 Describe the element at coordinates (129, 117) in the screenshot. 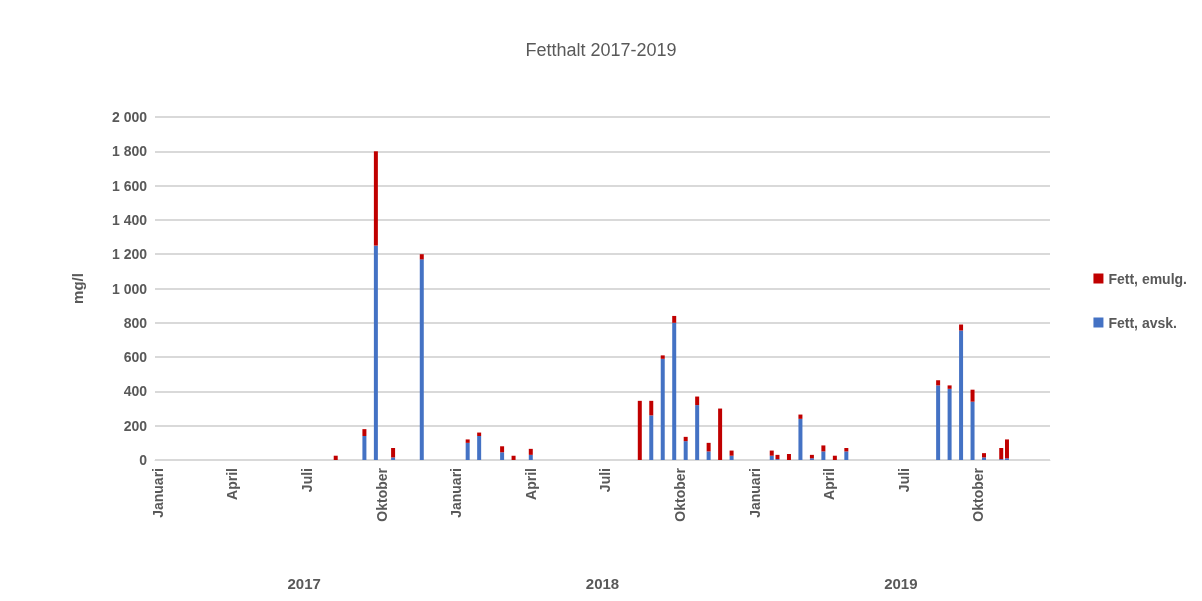

I see `y-tick-label: 2 000` at that location.